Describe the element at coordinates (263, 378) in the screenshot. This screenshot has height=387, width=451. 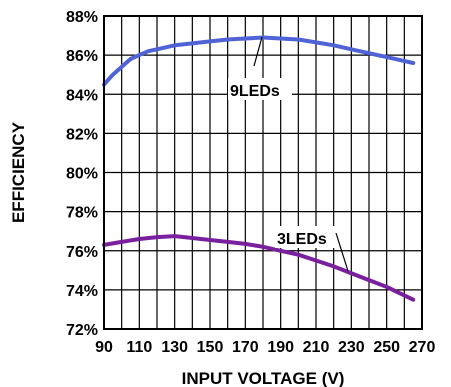
I see `x-axis-title: INPUT VOLTAGE (V)` at that location.